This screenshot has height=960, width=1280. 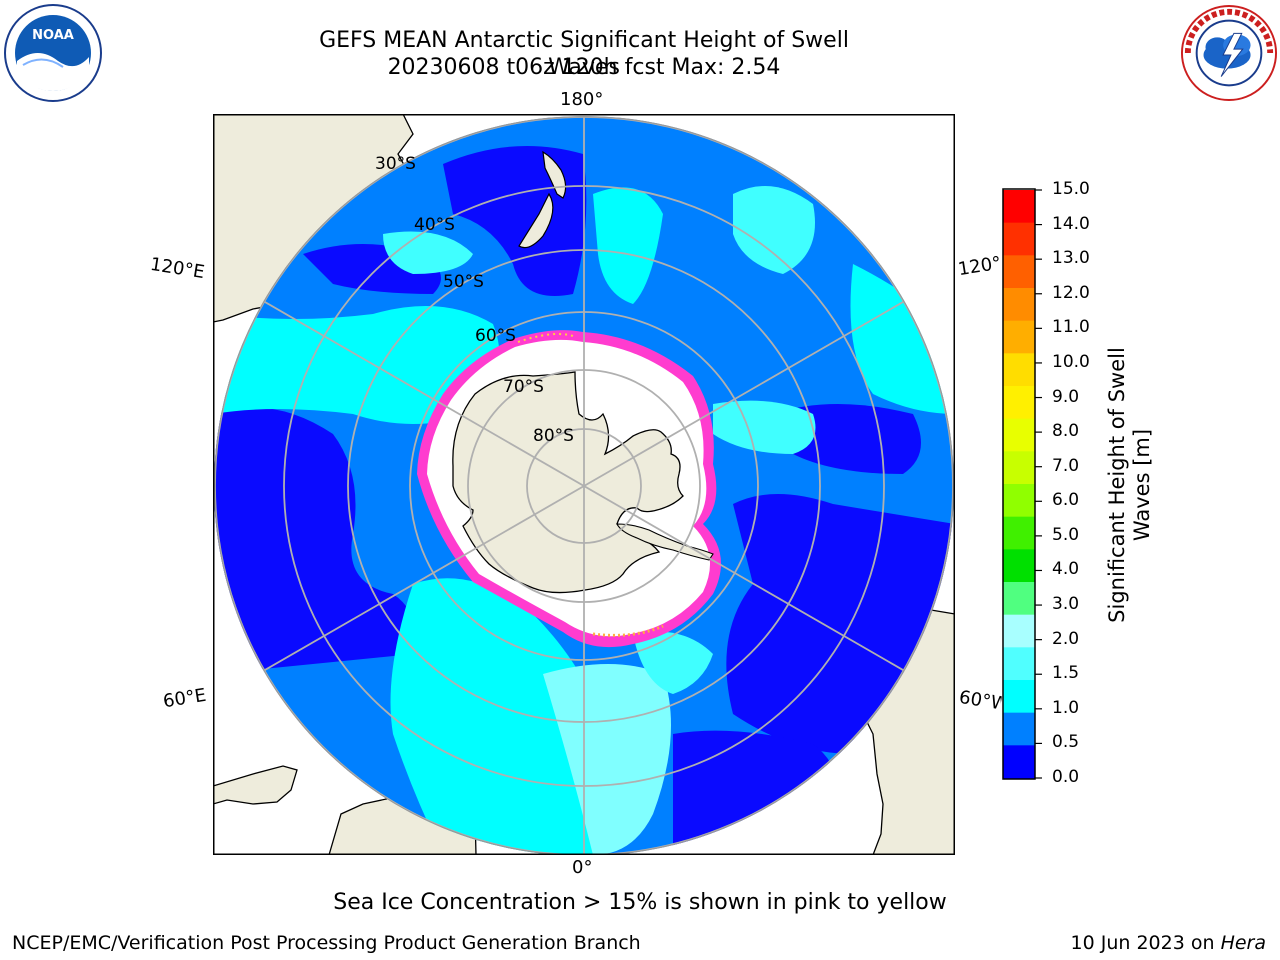 I want to click on datestamp: 10 Jun 2023 on Hera, so click(x=1168, y=943).